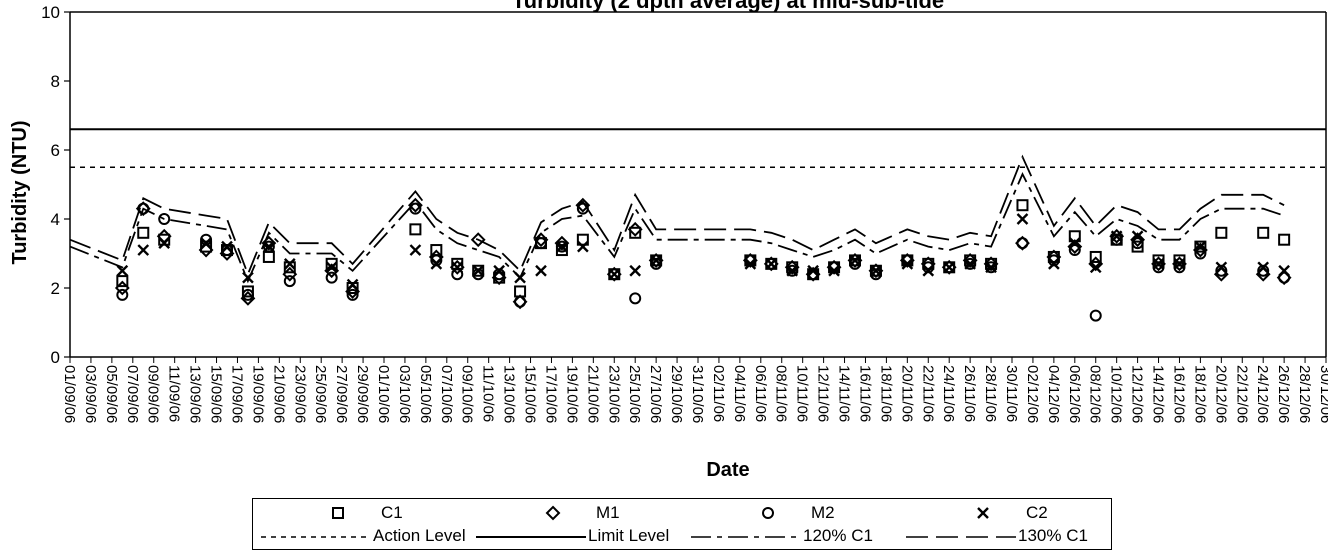  What do you see at coordinates (608, 512) in the screenshot?
I see `legend-label: M1` at bounding box center [608, 512].